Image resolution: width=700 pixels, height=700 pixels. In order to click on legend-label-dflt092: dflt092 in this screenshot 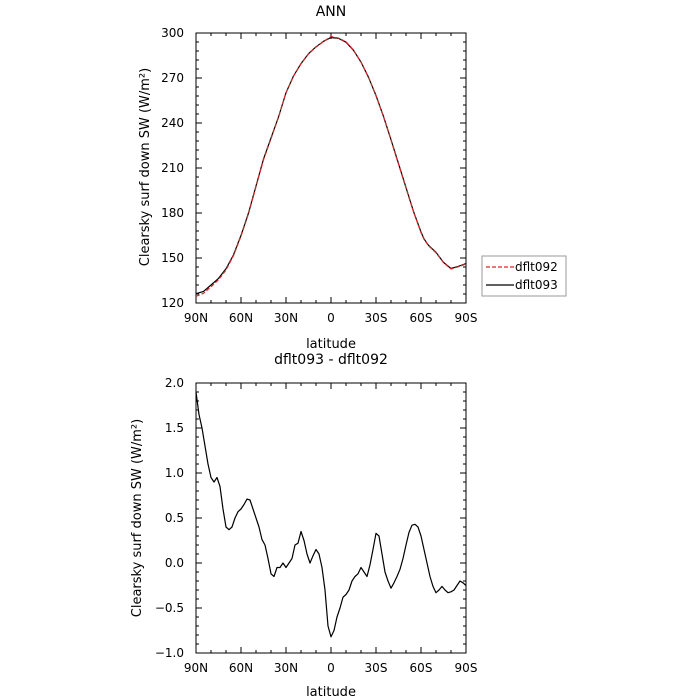, I will do `click(536, 267)`.